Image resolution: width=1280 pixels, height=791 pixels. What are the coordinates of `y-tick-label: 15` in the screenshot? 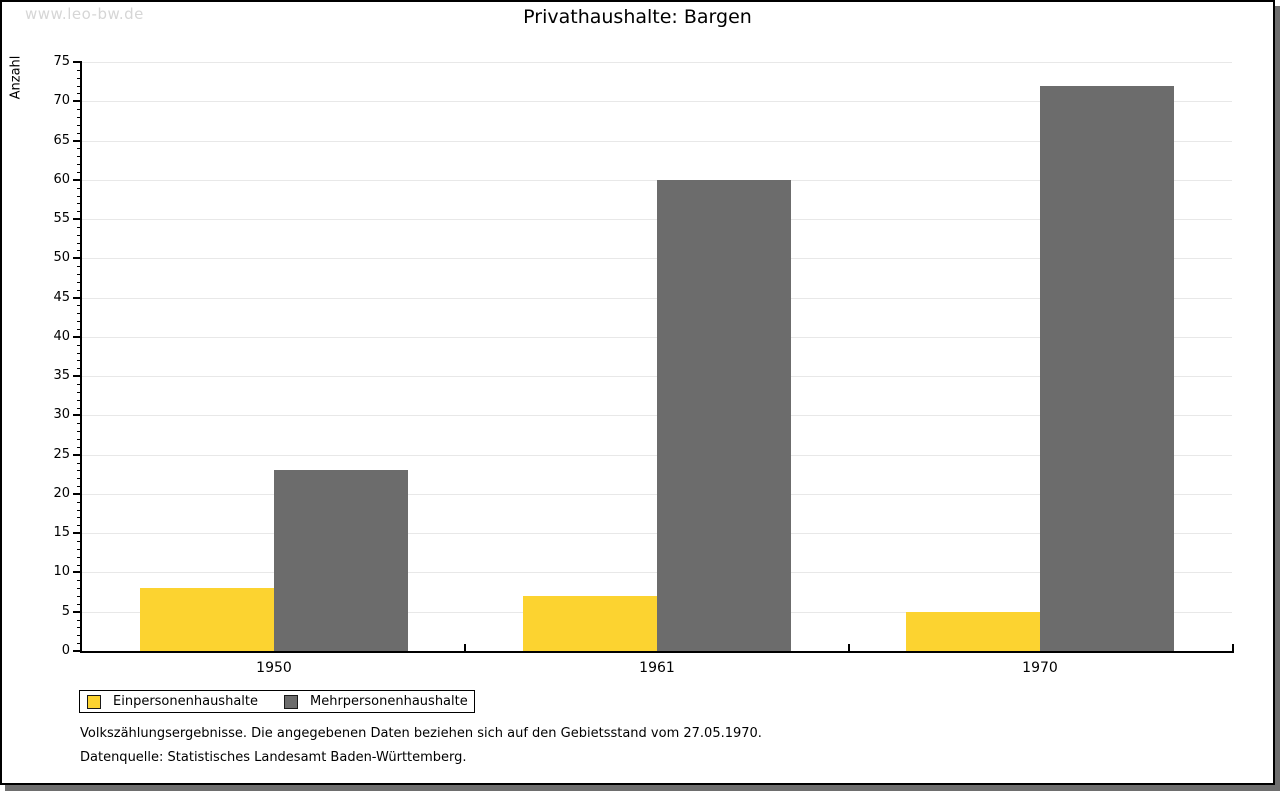 It's located at (61, 532).